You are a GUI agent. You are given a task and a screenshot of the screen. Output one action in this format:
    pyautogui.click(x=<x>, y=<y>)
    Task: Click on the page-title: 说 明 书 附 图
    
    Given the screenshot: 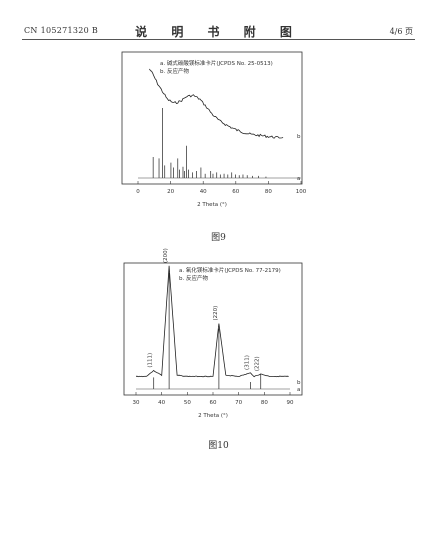 What is the action you would take?
    pyautogui.click(x=218, y=32)
    